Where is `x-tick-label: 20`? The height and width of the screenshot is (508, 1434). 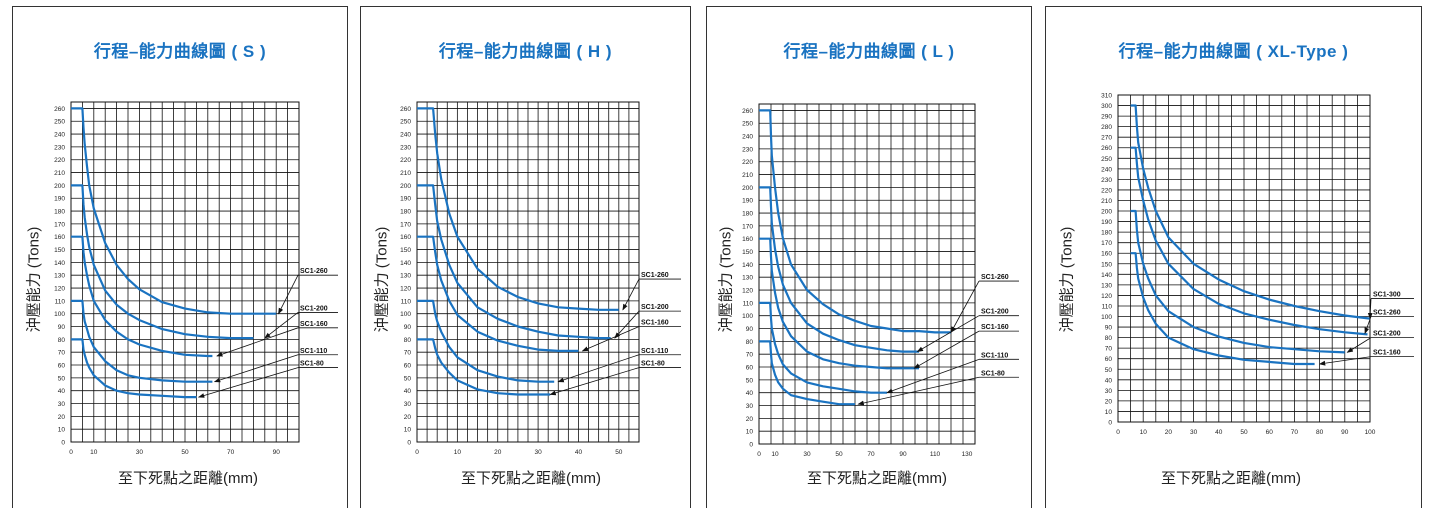
x-tick-label: 20 is located at coordinates (498, 452).